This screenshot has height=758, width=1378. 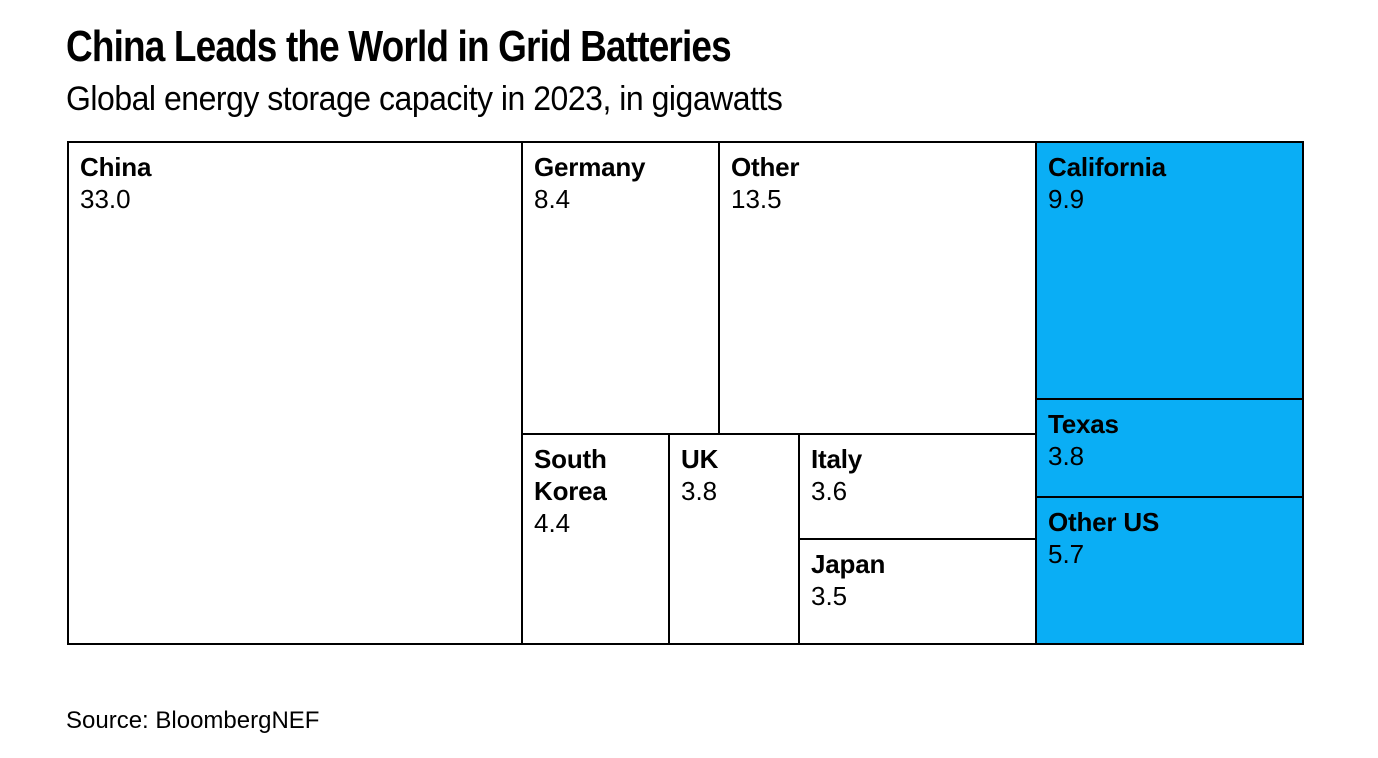 What do you see at coordinates (116, 167) in the screenshot?
I see `tile-label: China` at bounding box center [116, 167].